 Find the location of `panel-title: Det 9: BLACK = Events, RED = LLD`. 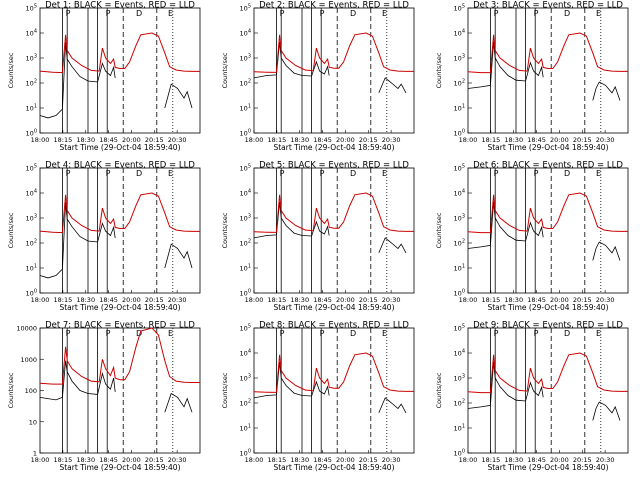

panel-title: Det 9: BLACK = Events, RED = LLD is located at coordinates (548, 326).